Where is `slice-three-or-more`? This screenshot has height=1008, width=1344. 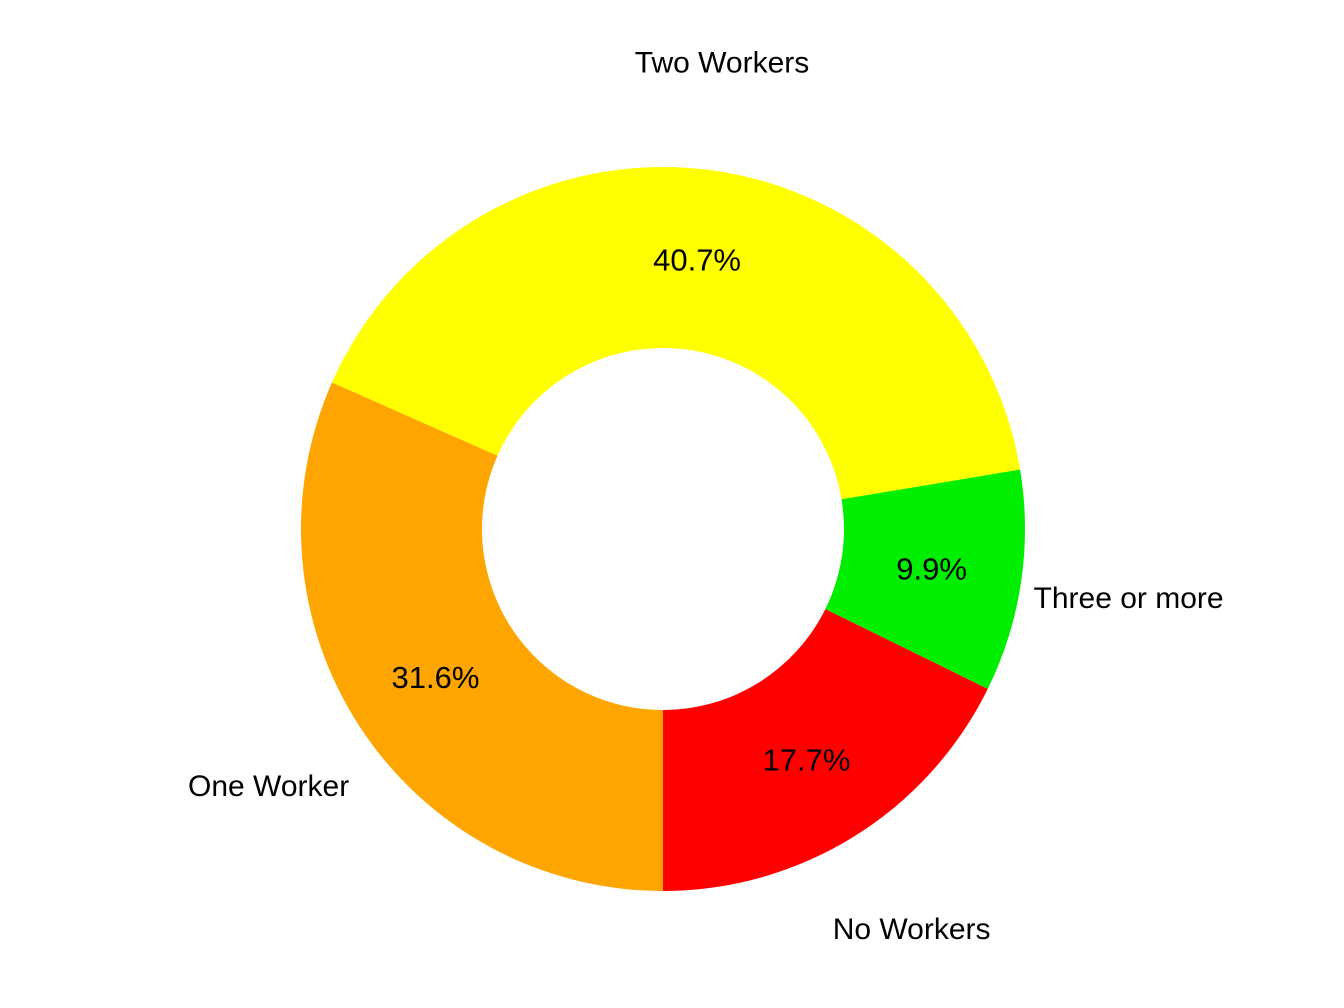 slice-three-or-more is located at coordinates (925, 579).